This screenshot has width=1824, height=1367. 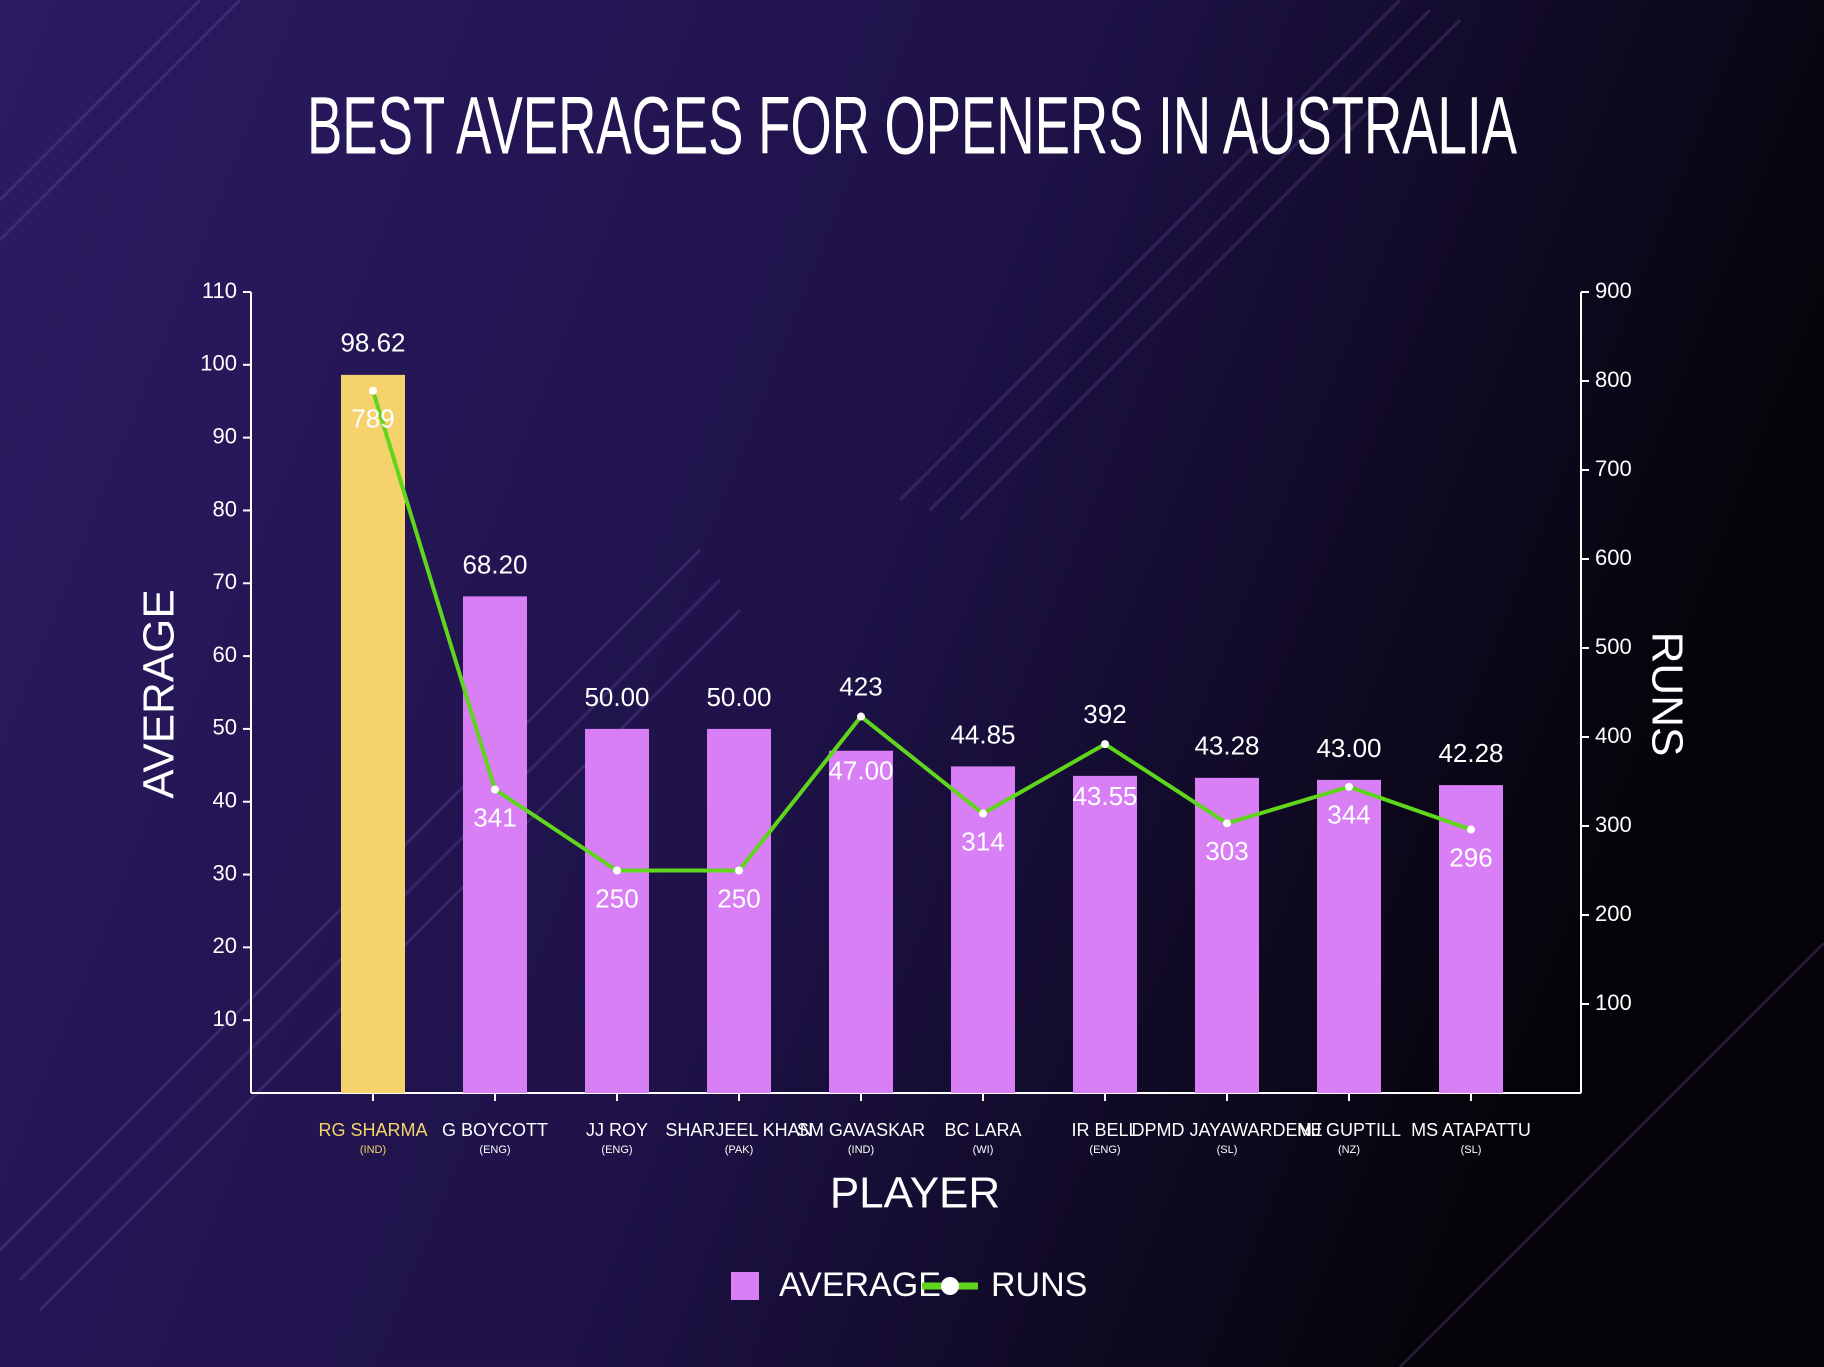 I want to click on y-tick-label: 60, so click(x=225, y=654).